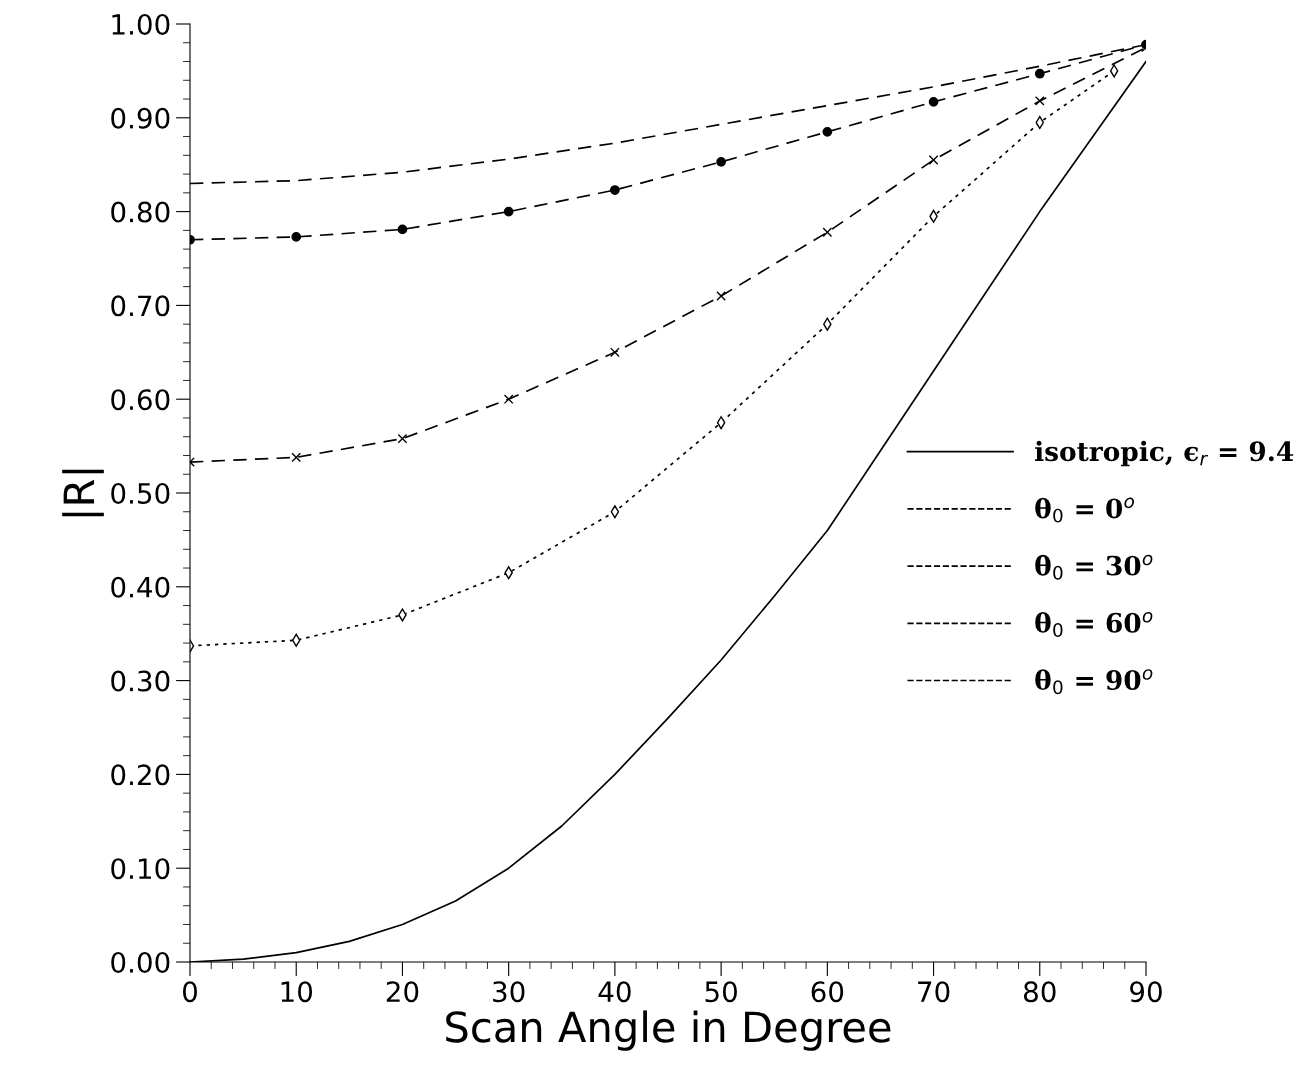 Image resolution: width=1313 pixels, height=1078 pixels. What do you see at coordinates (1146, 992) in the screenshot?
I see `x-tick-label: 90` at bounding box center [1146, 992].